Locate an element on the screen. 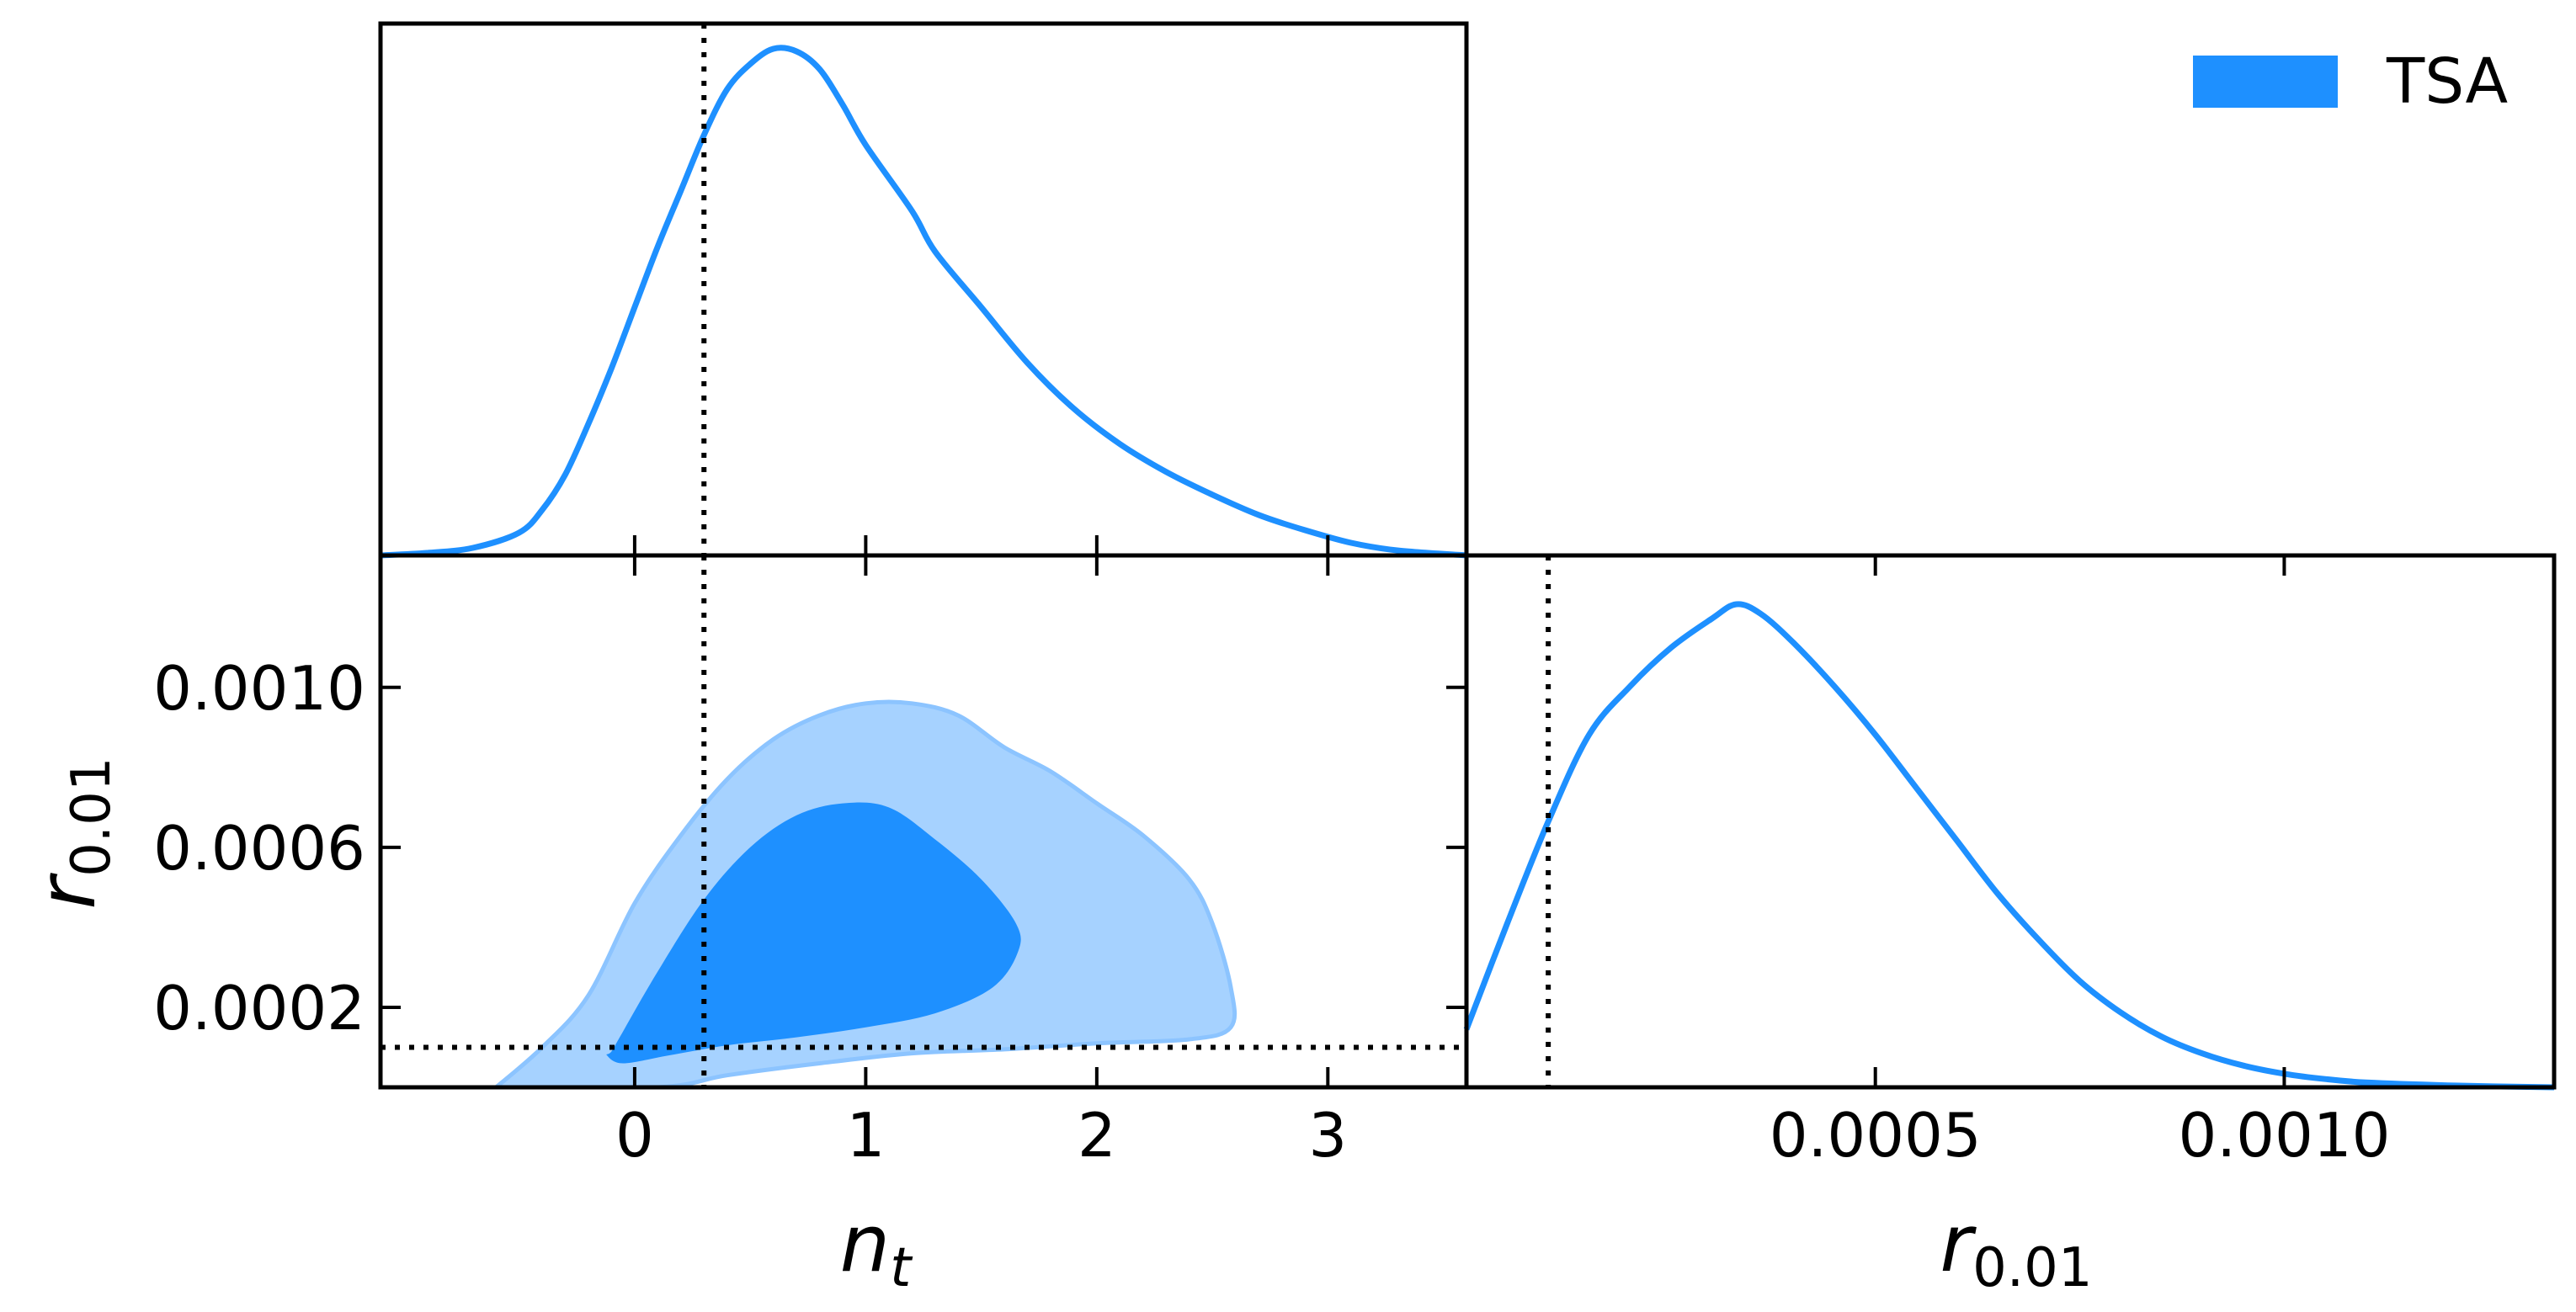 The image size is (2576, 1312). r-marginal-xtick-label-0: 0.0005 is located at coordinates (1876, 1135).